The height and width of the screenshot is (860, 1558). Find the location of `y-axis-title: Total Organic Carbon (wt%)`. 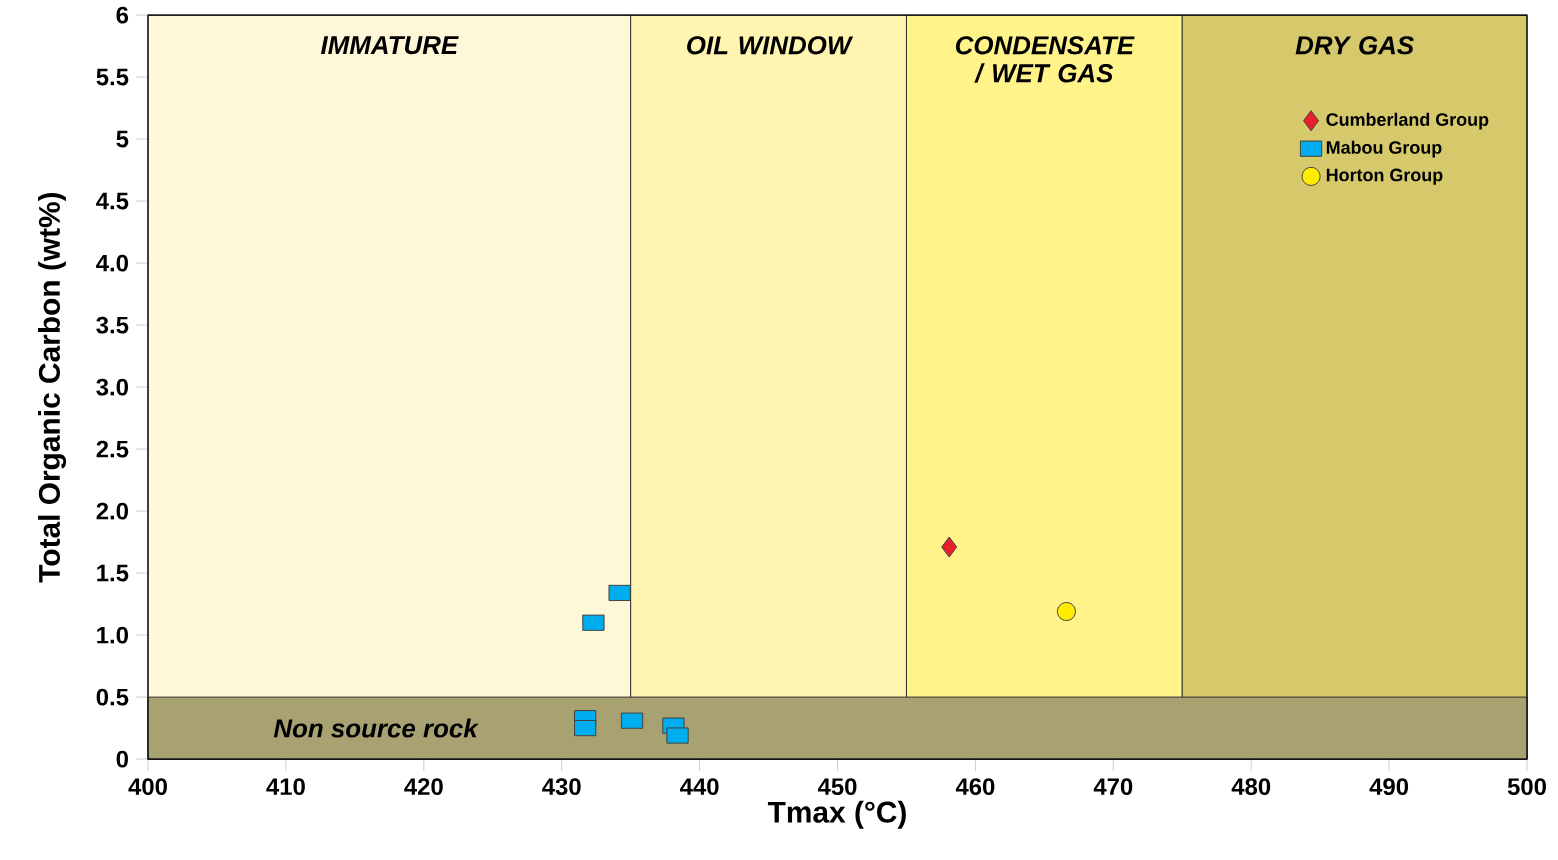

y-axis-title: Total Organic Carbon (wt%) is located at coordinates (52, 387).